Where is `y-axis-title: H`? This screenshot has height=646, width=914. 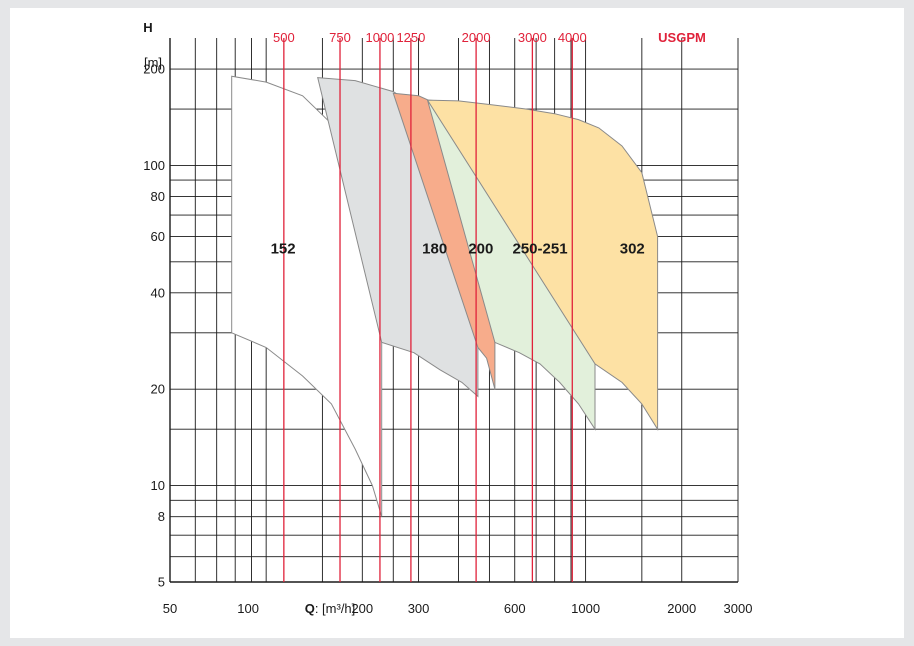 y-axis-title: H is located at coordinates (147, 27).